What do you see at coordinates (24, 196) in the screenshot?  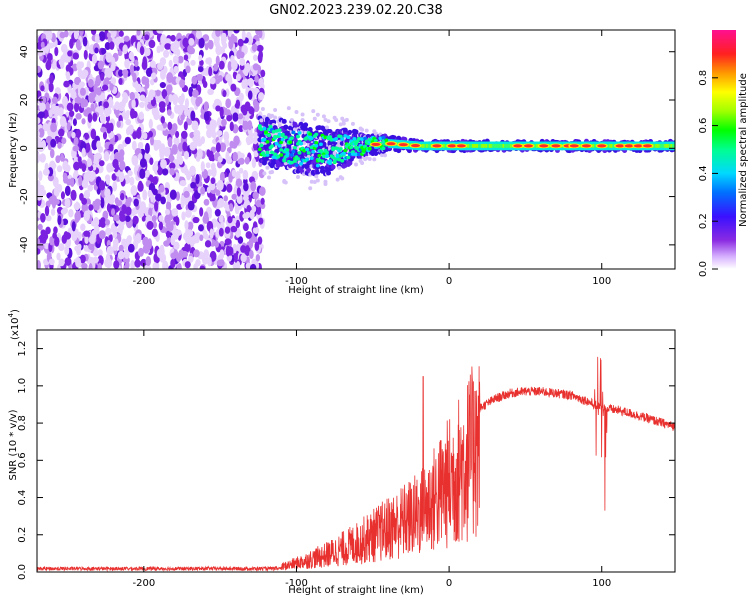 I see `spectrogram-ytick-label: -20` at bounding box center [24, 196].